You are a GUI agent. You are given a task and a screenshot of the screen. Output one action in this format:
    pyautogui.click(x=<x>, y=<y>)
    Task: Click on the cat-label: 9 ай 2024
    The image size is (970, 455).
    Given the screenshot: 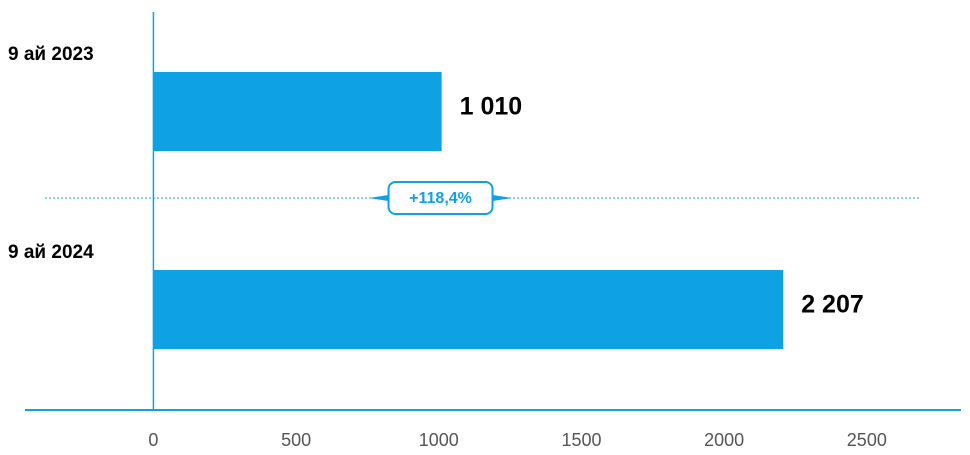 What is the action you would take?
    pyautogui.click(x=51, y=252)
    